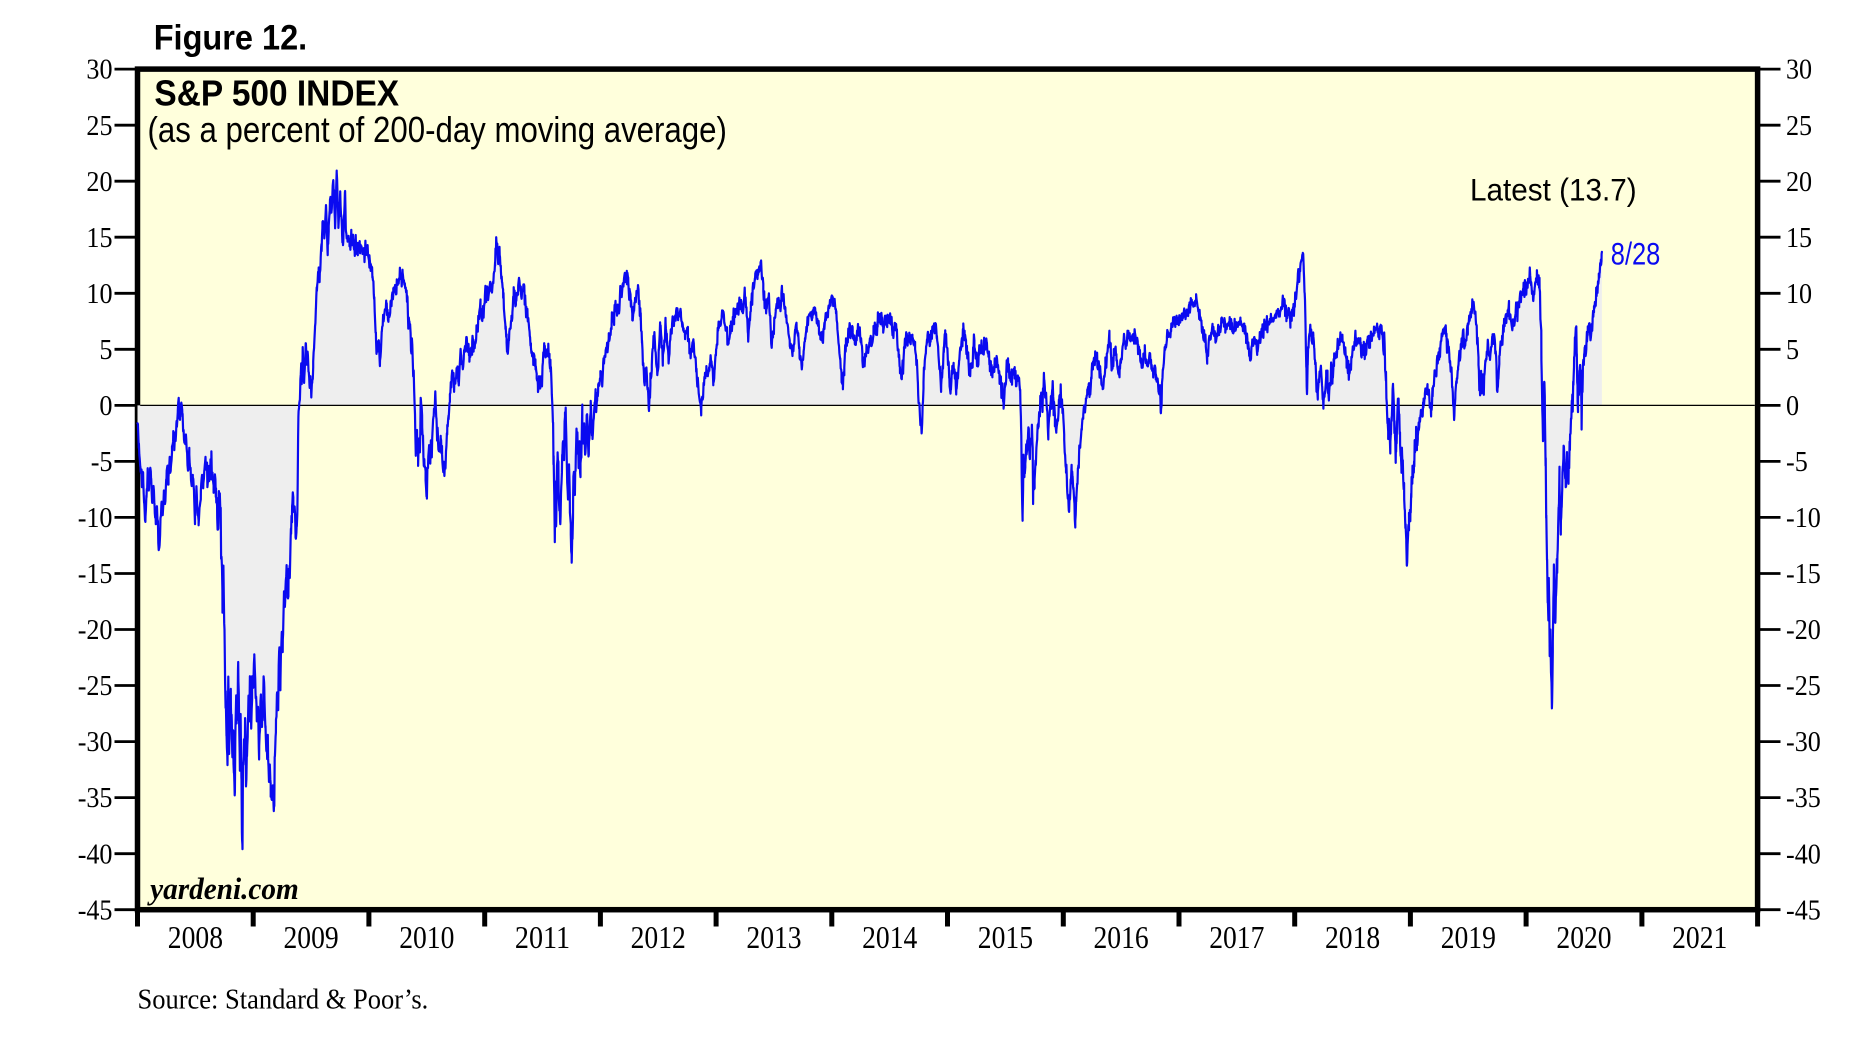  Describe the element at coordinates (1699, 937) in the screenshot. I see `svg-text: 2021` at that location.